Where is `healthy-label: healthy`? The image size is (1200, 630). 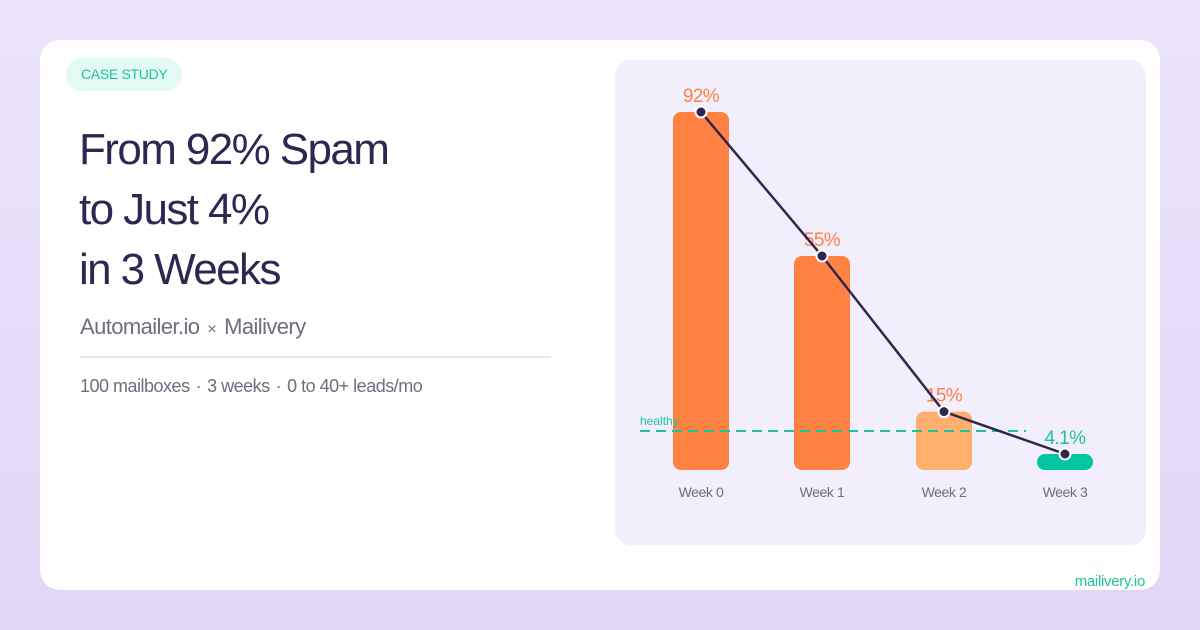
healthy-label: healthy is located at coordinates (659, 421).